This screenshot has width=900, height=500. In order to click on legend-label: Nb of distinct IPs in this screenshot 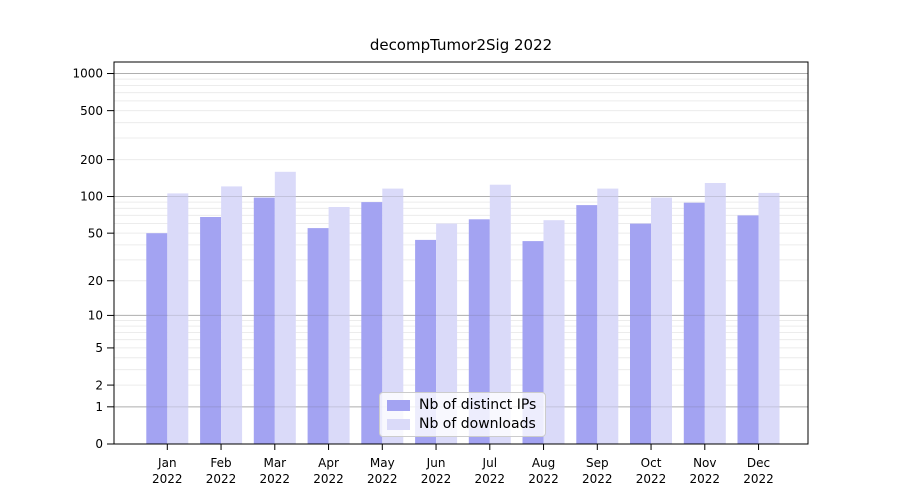, I will do `click(478, 405)`.